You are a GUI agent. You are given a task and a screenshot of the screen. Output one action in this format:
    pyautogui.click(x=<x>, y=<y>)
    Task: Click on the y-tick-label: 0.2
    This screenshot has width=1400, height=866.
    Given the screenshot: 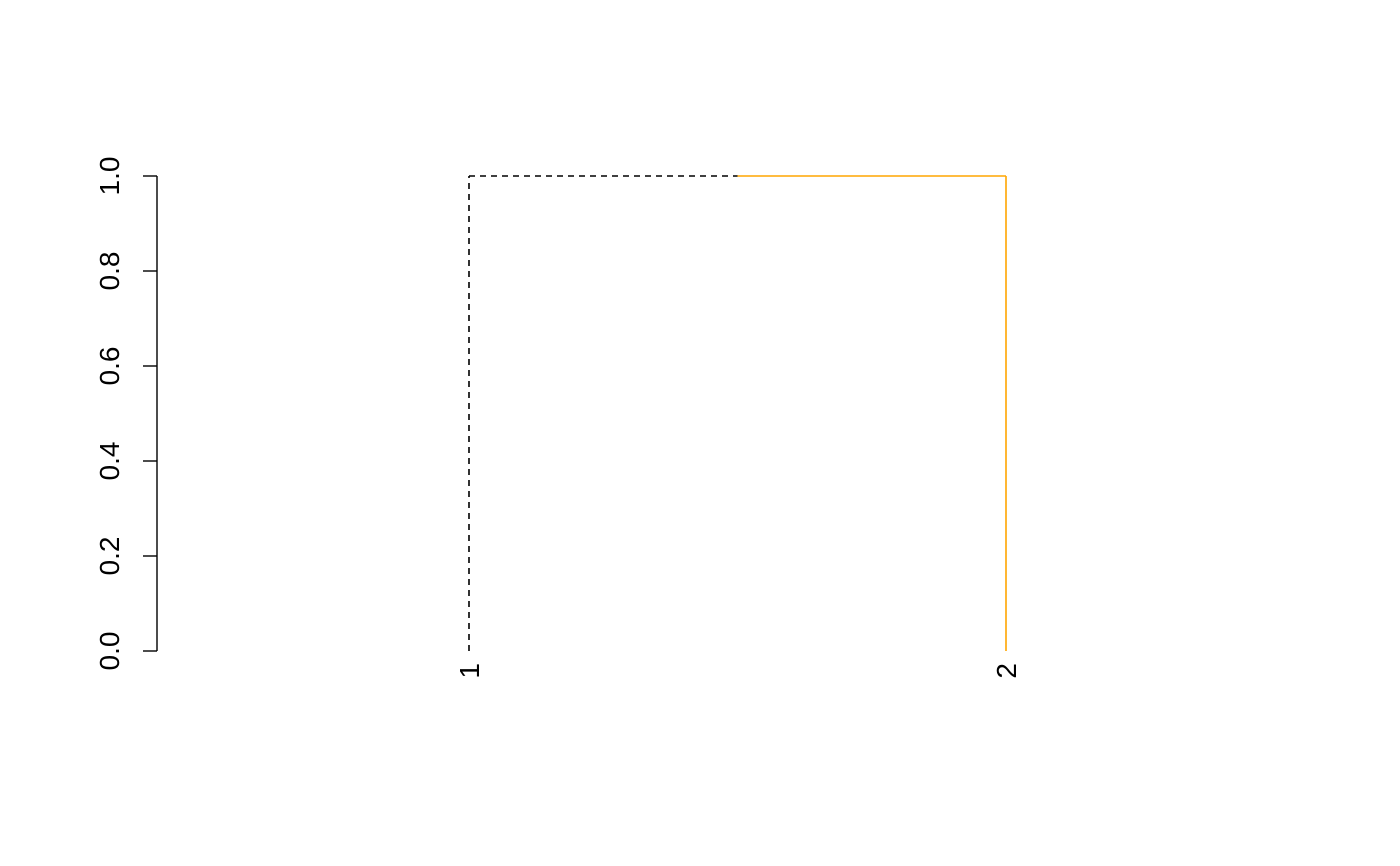 What is the action you would take?
    pyautogui.click(x=109, y=556)
    